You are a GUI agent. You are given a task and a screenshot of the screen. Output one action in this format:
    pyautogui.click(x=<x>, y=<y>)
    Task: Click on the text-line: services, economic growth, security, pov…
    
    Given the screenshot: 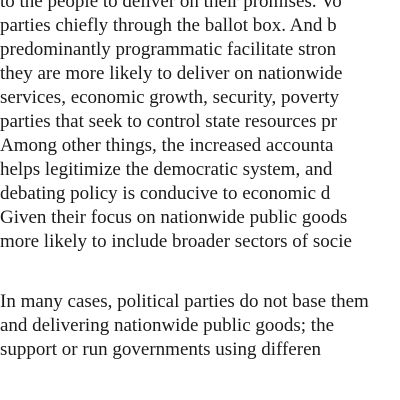 What is the action you would take?
    pyautogui.click(x=170, y=97)
    